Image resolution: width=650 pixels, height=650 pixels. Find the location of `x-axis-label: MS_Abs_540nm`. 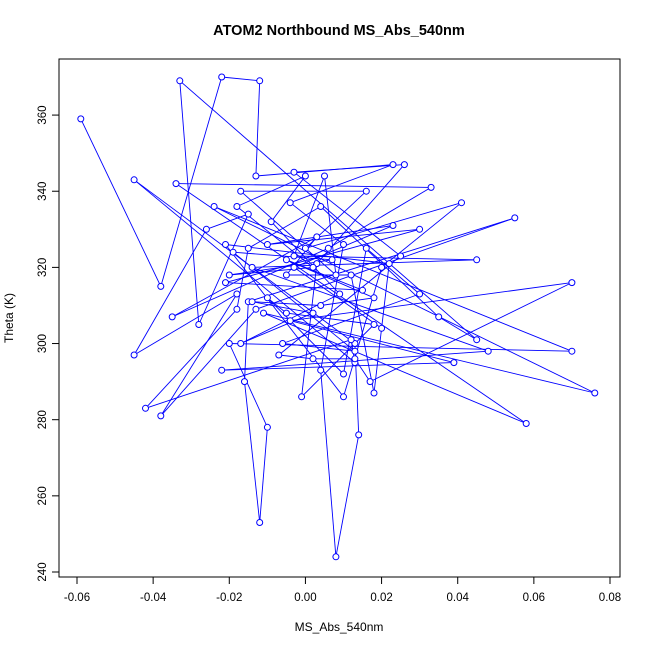

x-axis-label: MS_Abs_540nm is located at coordinates (339, 627).